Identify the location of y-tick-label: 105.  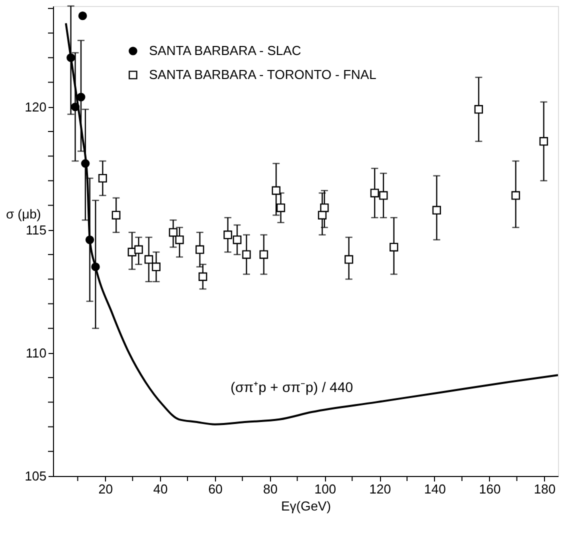
(35, 476).